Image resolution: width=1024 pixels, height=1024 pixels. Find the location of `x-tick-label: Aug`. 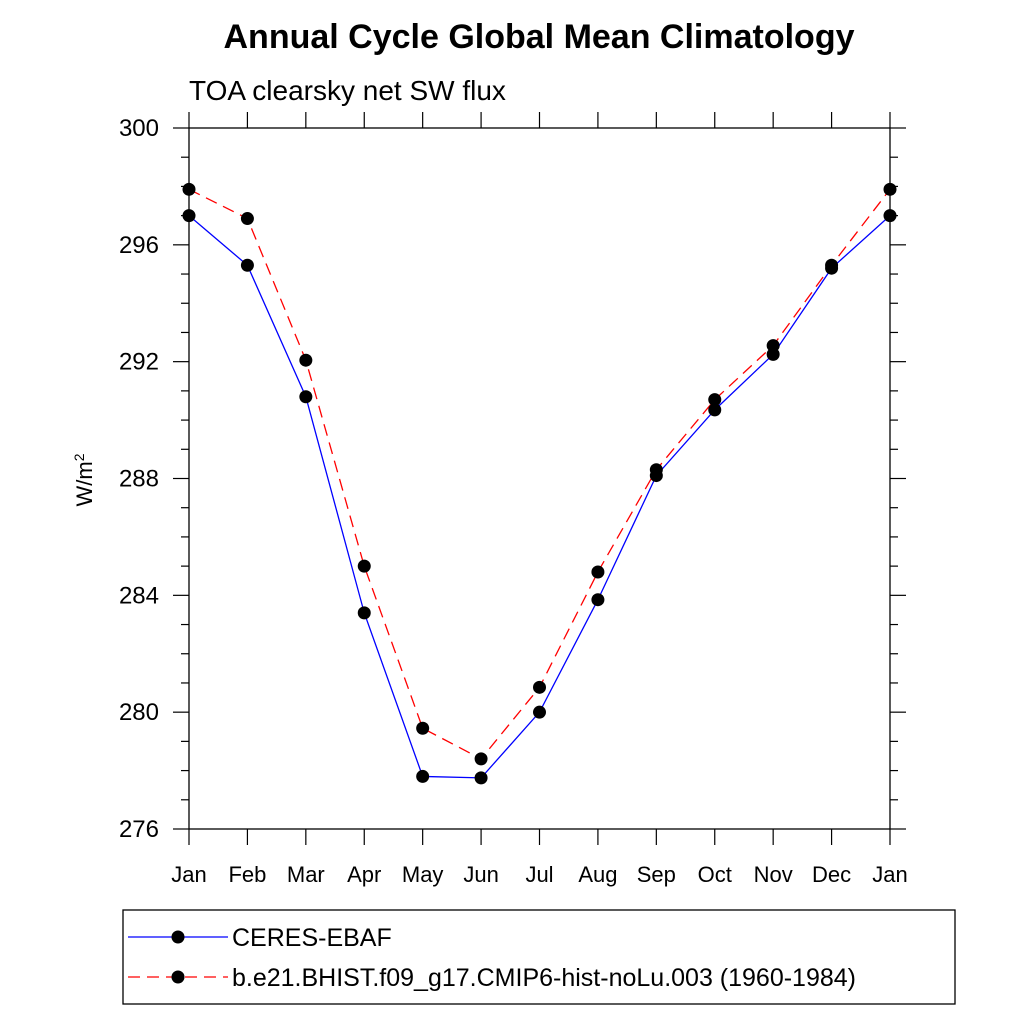

x-tick-label: Aug is located at coordinates (597, 874).